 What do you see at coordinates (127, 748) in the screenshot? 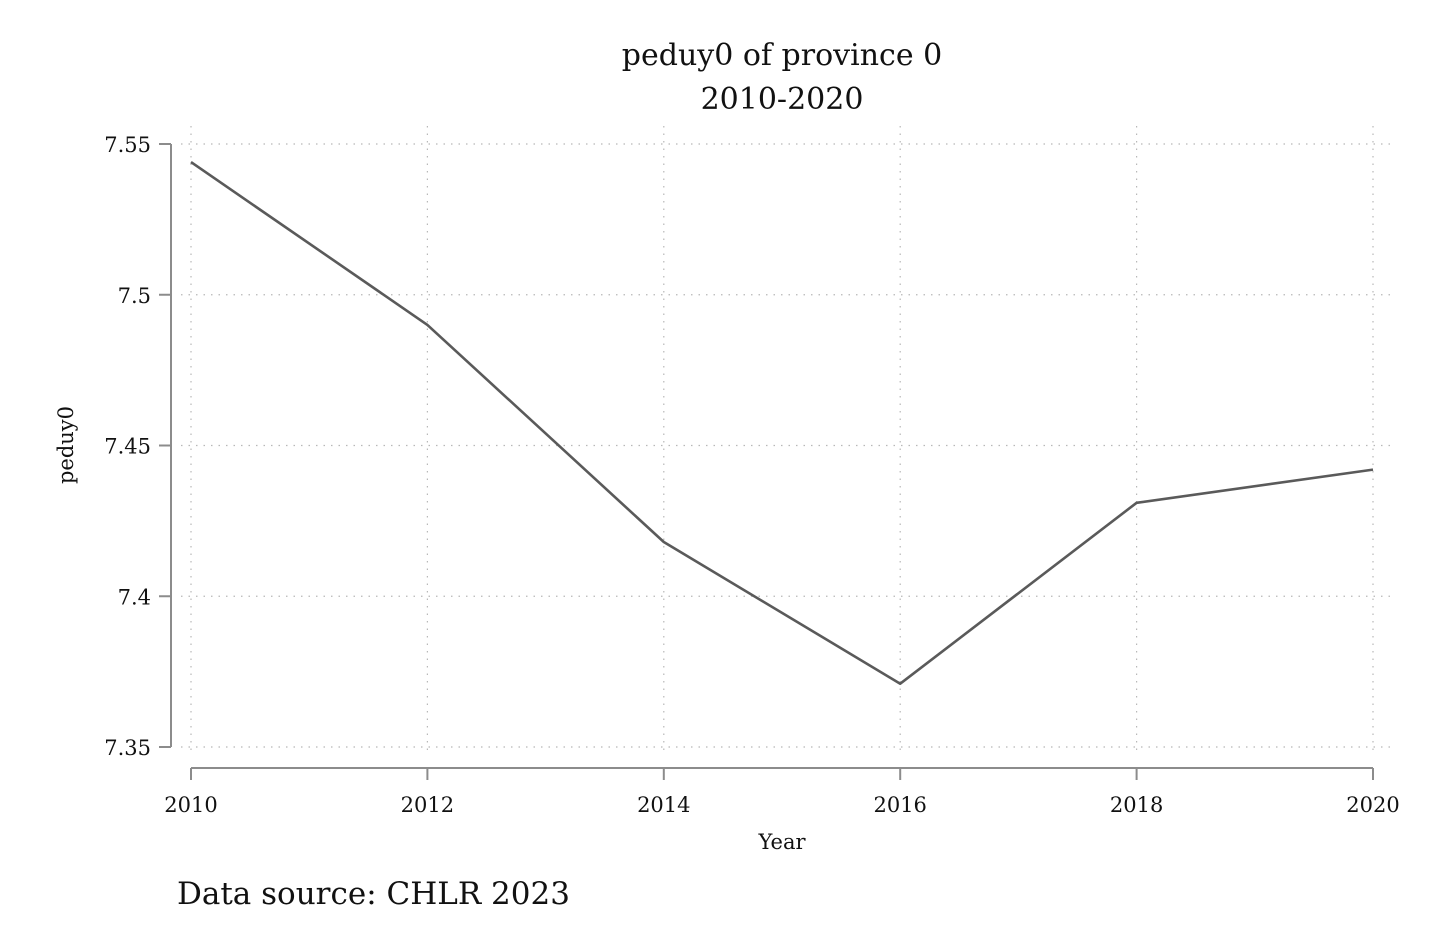
I see `y-tick-label: 7.35` at bounding box center [127, 748].